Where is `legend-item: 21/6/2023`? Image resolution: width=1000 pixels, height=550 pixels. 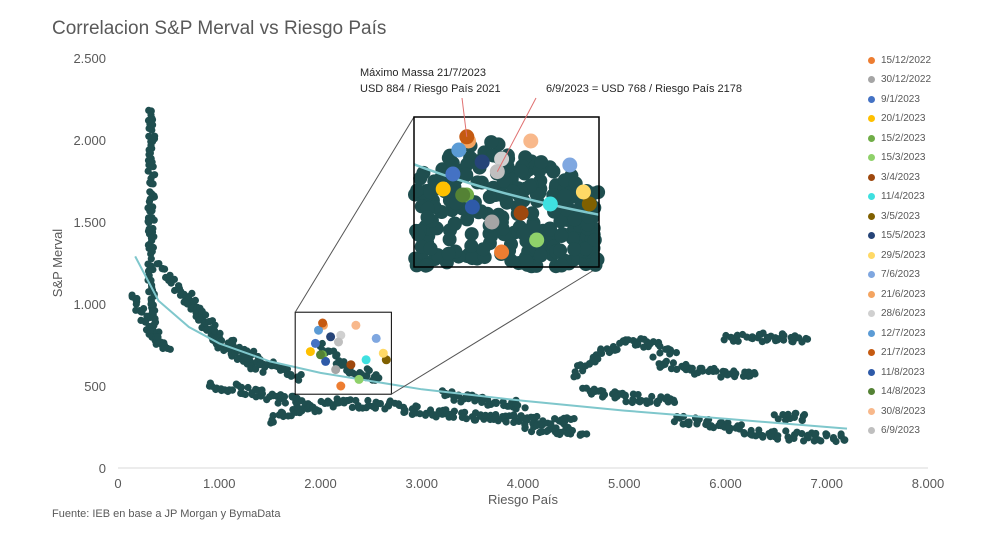 legend-item: 21/6/2023 is located at coordinates (897, 294).